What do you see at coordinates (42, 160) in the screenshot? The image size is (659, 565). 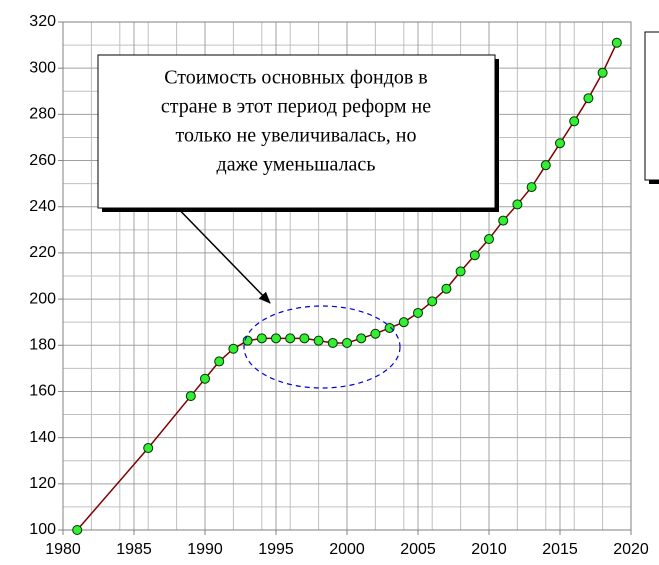 I see `y-tick-label: 260` at bounding box center [42, 160].